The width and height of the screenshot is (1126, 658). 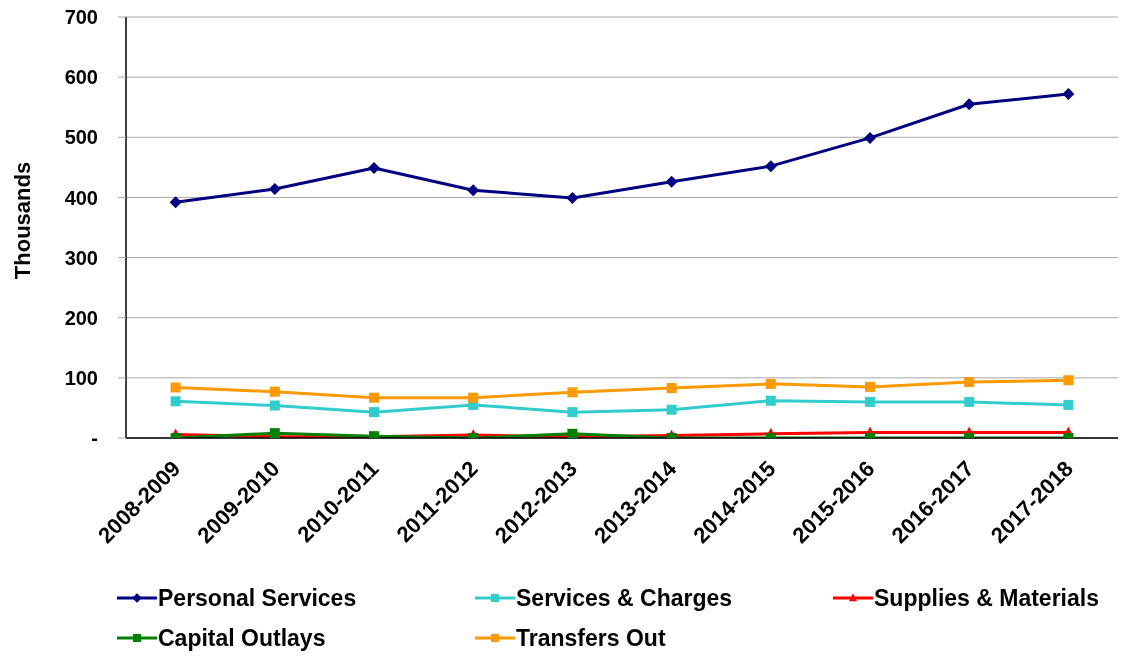 What do you see at coordinates (81, 377) in the screenshot?
I see `y-tick-label: 100` at bounding box center [81, 377].